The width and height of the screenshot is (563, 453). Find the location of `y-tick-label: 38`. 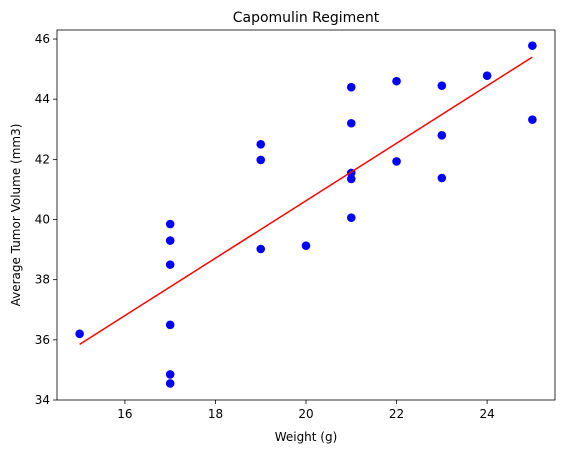

y-tick-label: 38 is located at coordinates (42, 280).